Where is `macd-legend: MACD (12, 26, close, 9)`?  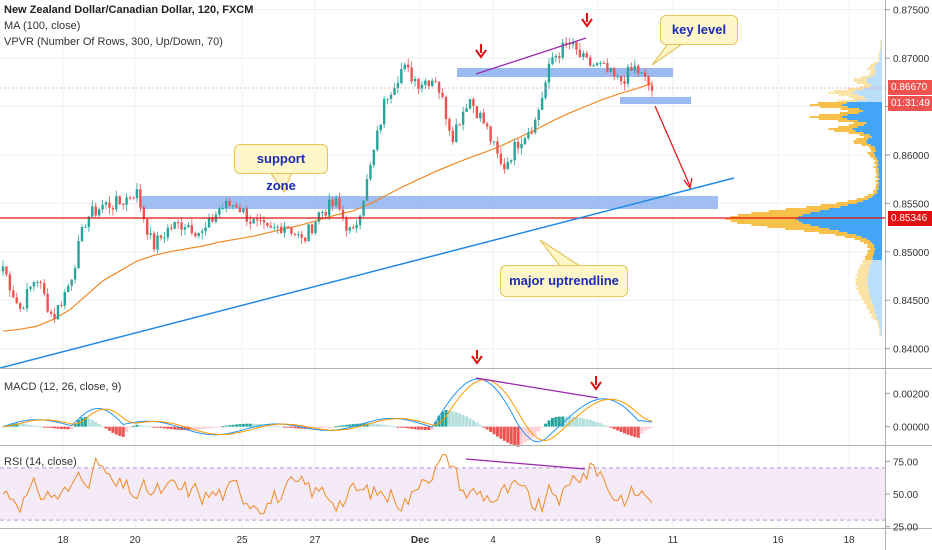 macd-legend: MACD (12, 26, close, 9) is located at coordinates (63, 387).